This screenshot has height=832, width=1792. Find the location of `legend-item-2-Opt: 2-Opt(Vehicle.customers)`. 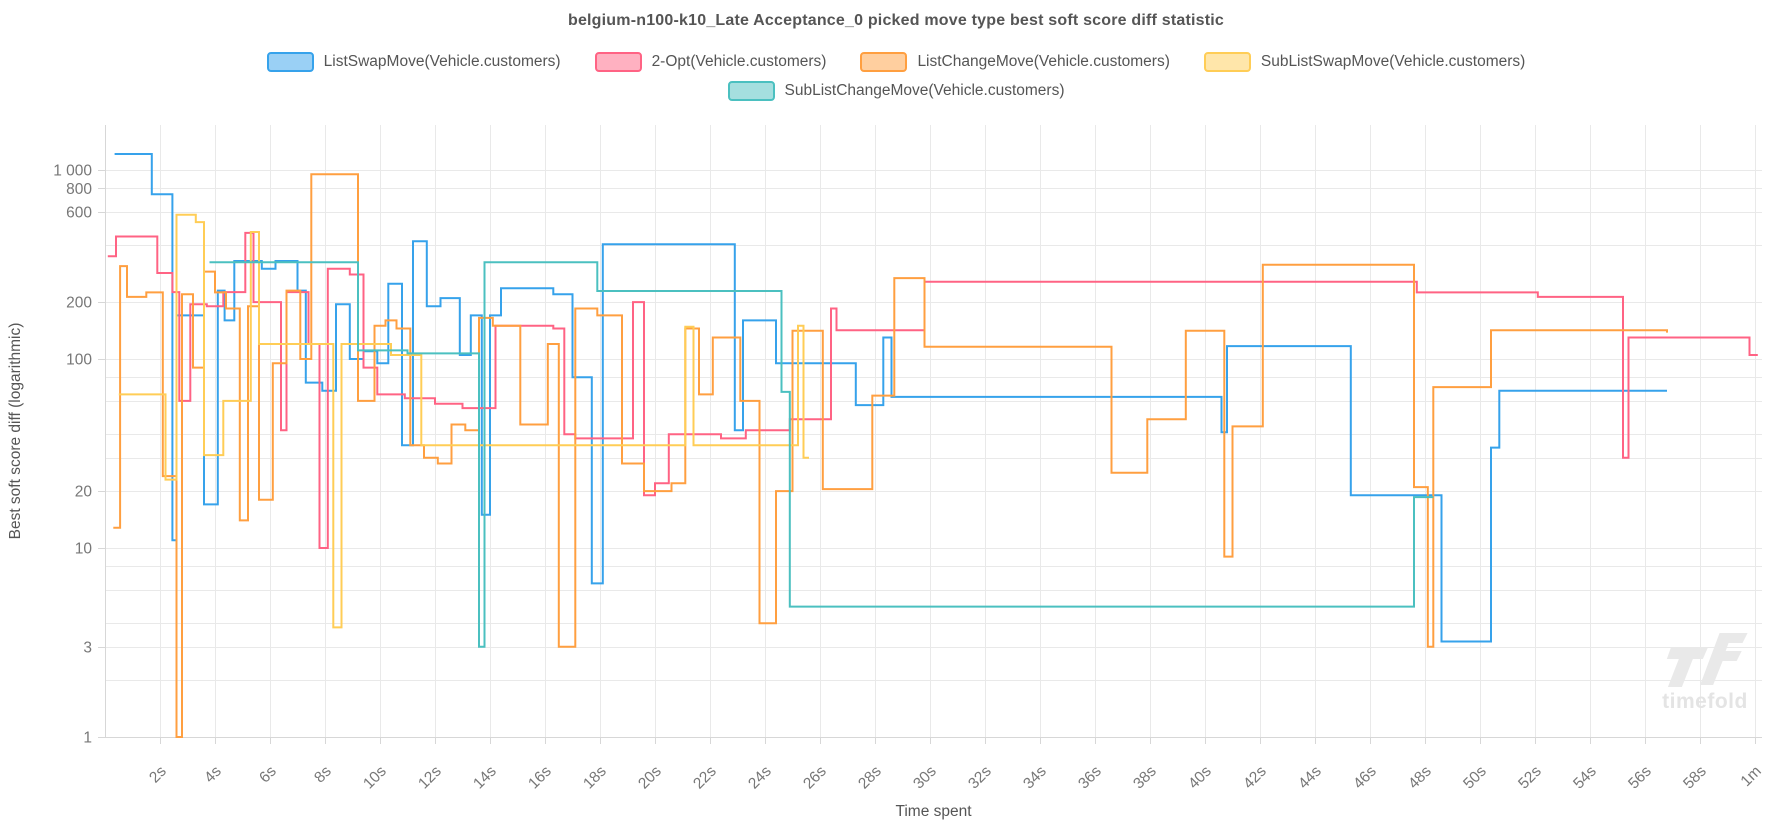

legend-item-2-Opt: 2-Opt(Vehicle.customers) is located at coordinates (710, 62).